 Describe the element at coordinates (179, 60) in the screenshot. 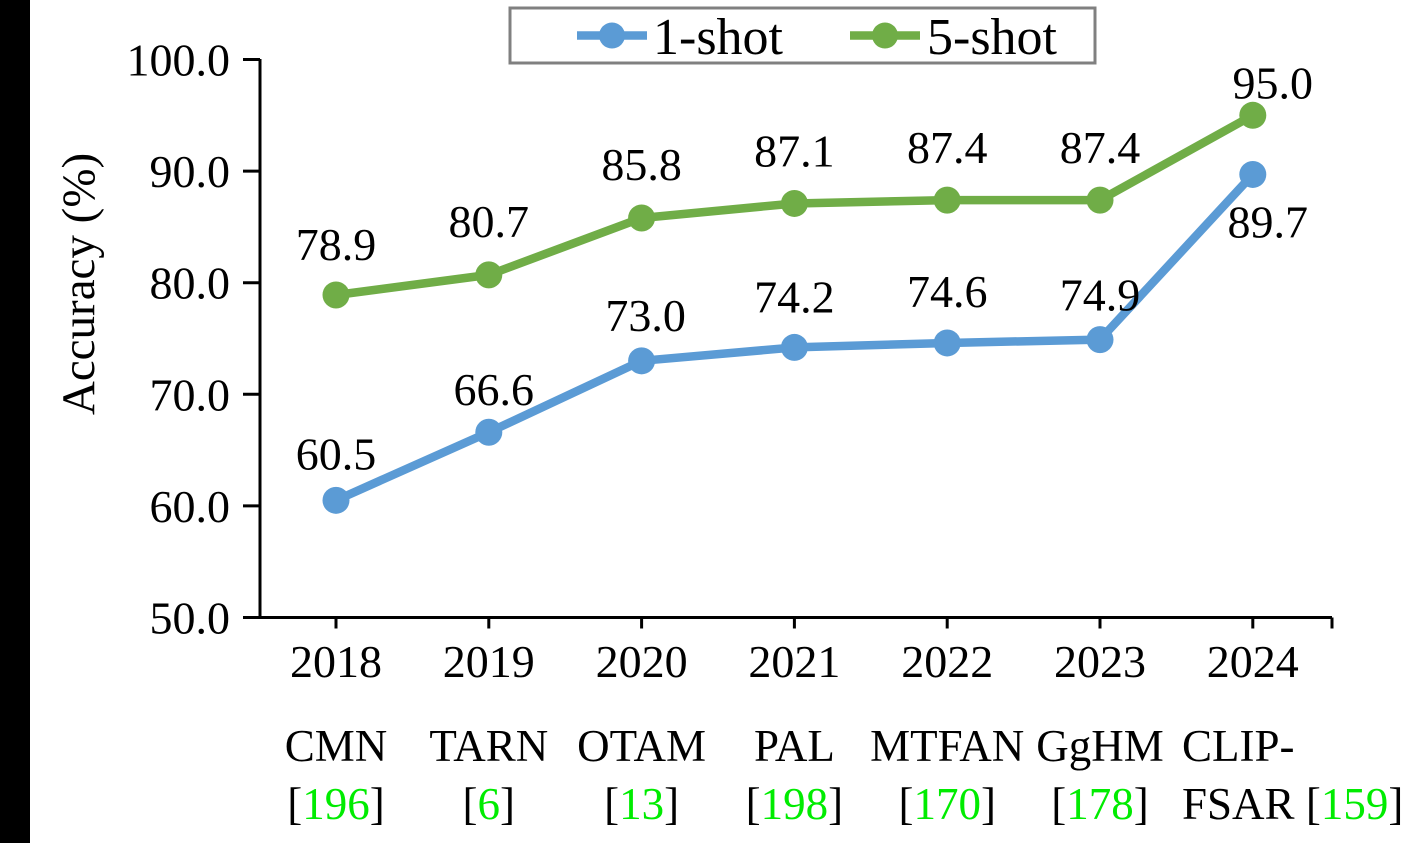

I see `y-tick-label: 100.0` at that location.